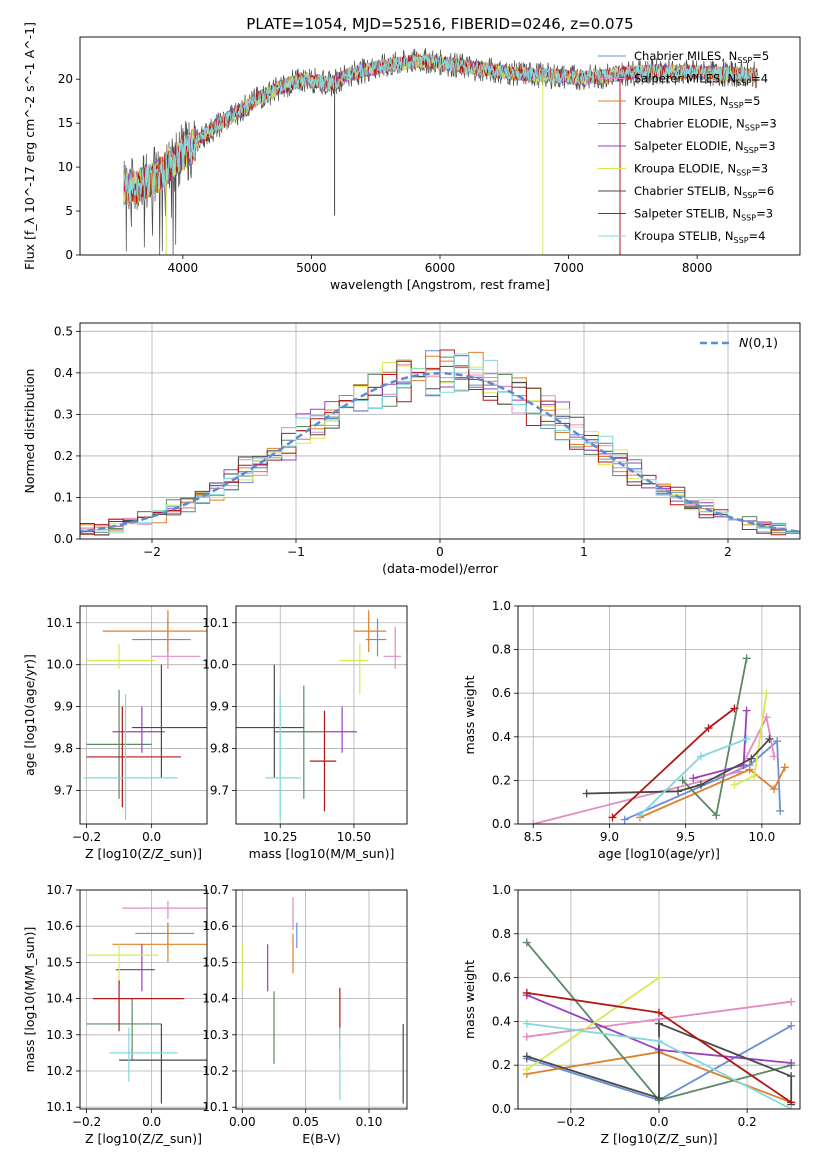  What do you see at coordinates (69, 255) in the screenshot?
I see `y-tick-label: 0` at bounding box center [69, 255].